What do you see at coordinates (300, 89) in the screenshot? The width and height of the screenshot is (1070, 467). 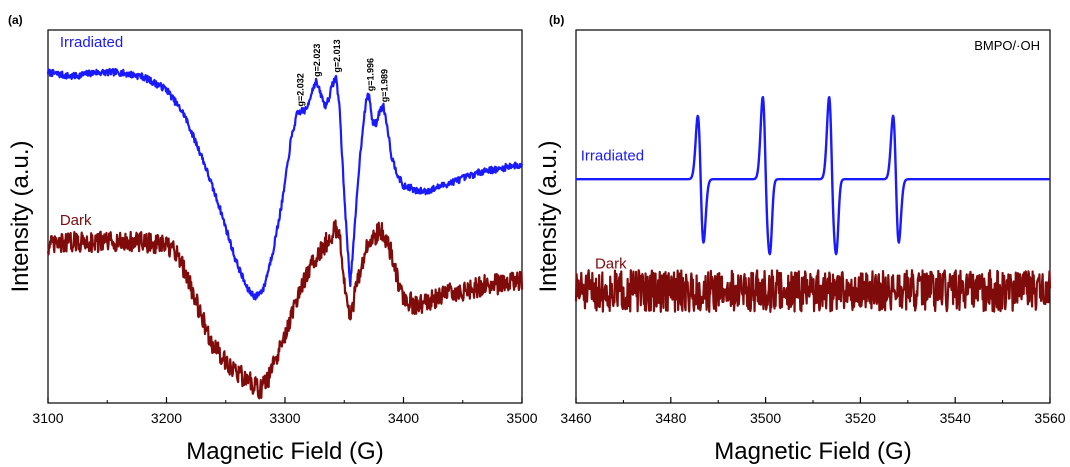 I see `g-value-annotation: g=2.032` at bounding box center [300, 89].